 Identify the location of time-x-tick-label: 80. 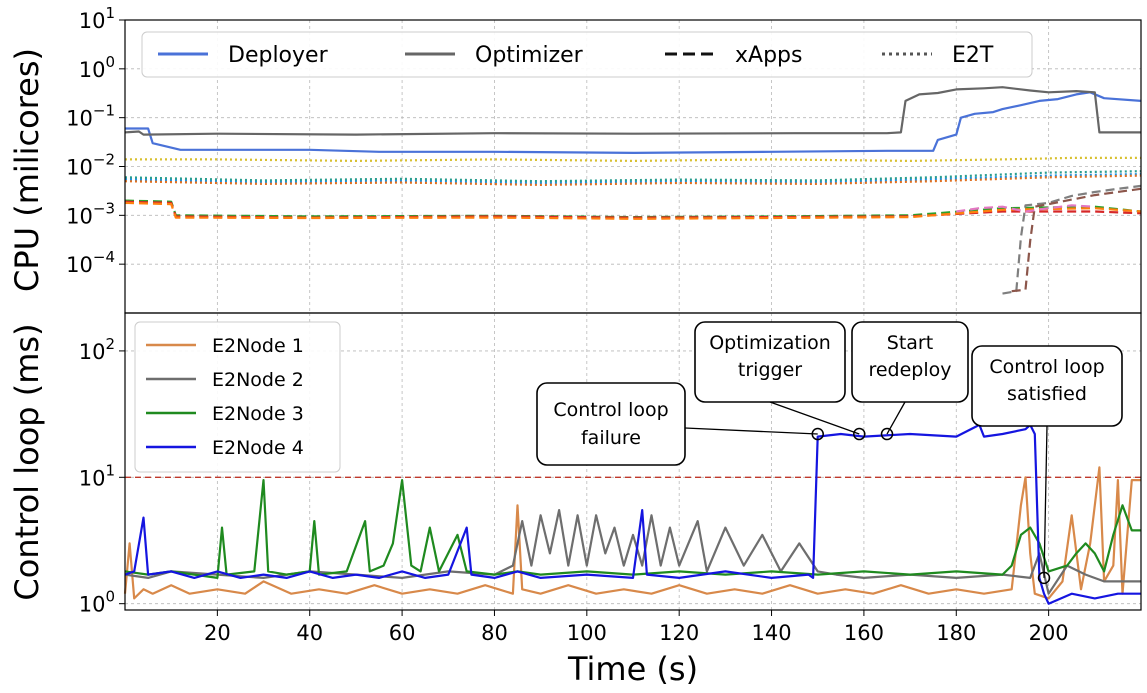
(494, 633).